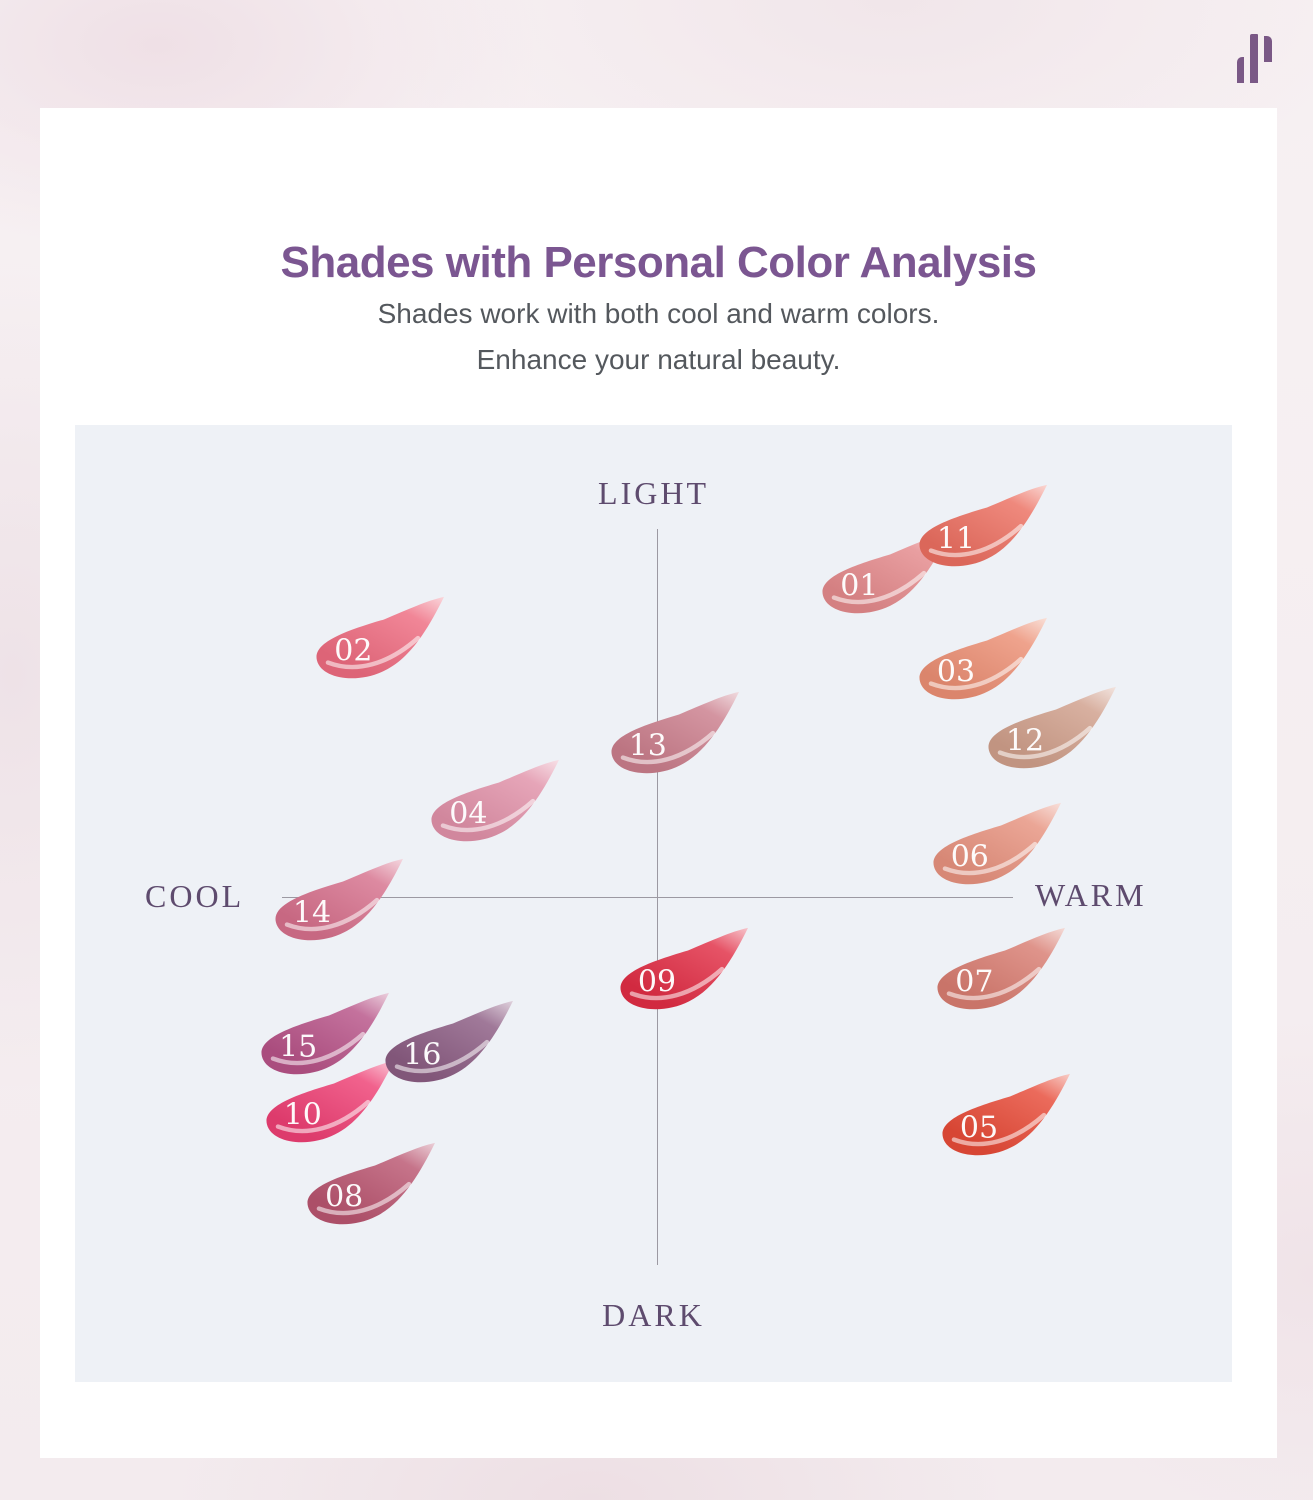  I want to click on shade-number-label: 05, so click(979, 1128).